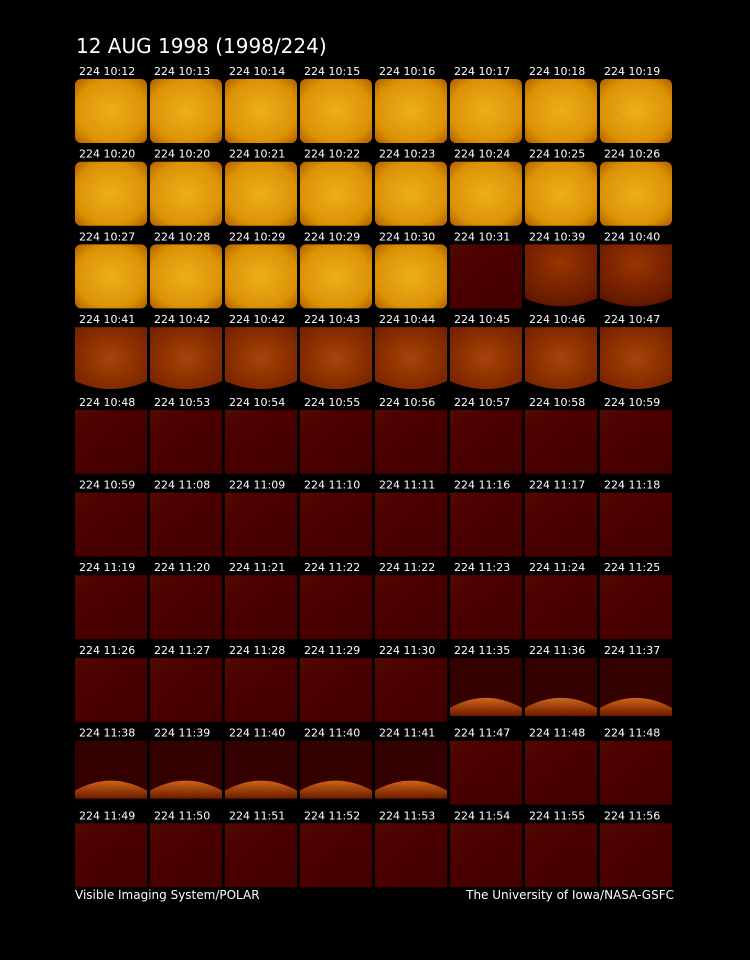 This screenshot has width=750, height=960. What do you see at coordinates (482, 650) in the screenshot?
I see `timestamp: 224 11:35` at bounding box center [482, 650].